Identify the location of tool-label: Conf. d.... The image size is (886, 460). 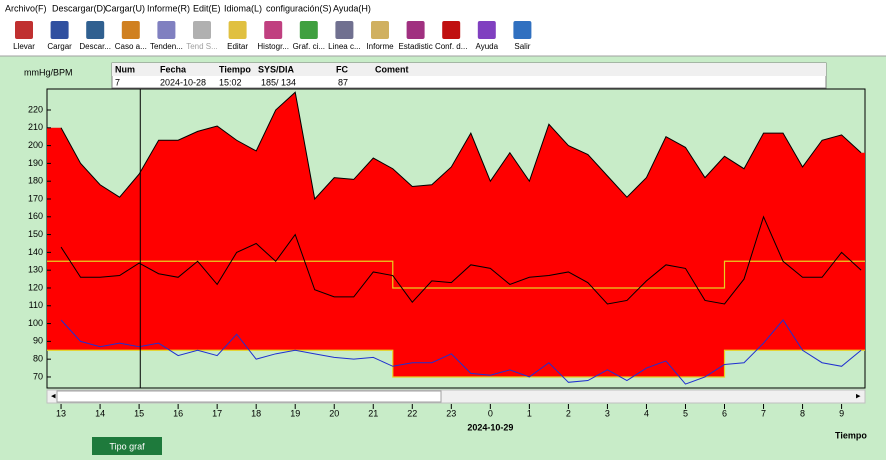
(451, 46).